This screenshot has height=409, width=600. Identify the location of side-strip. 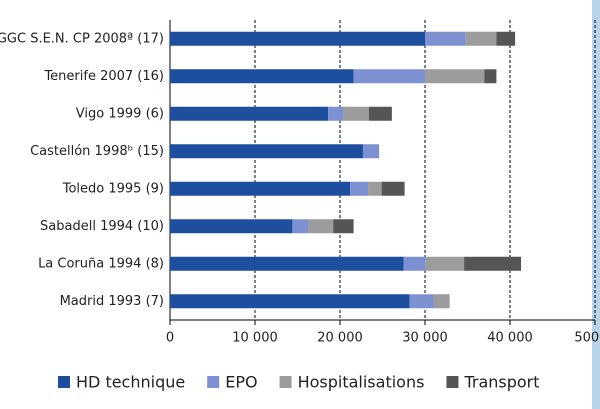
(596, 204).